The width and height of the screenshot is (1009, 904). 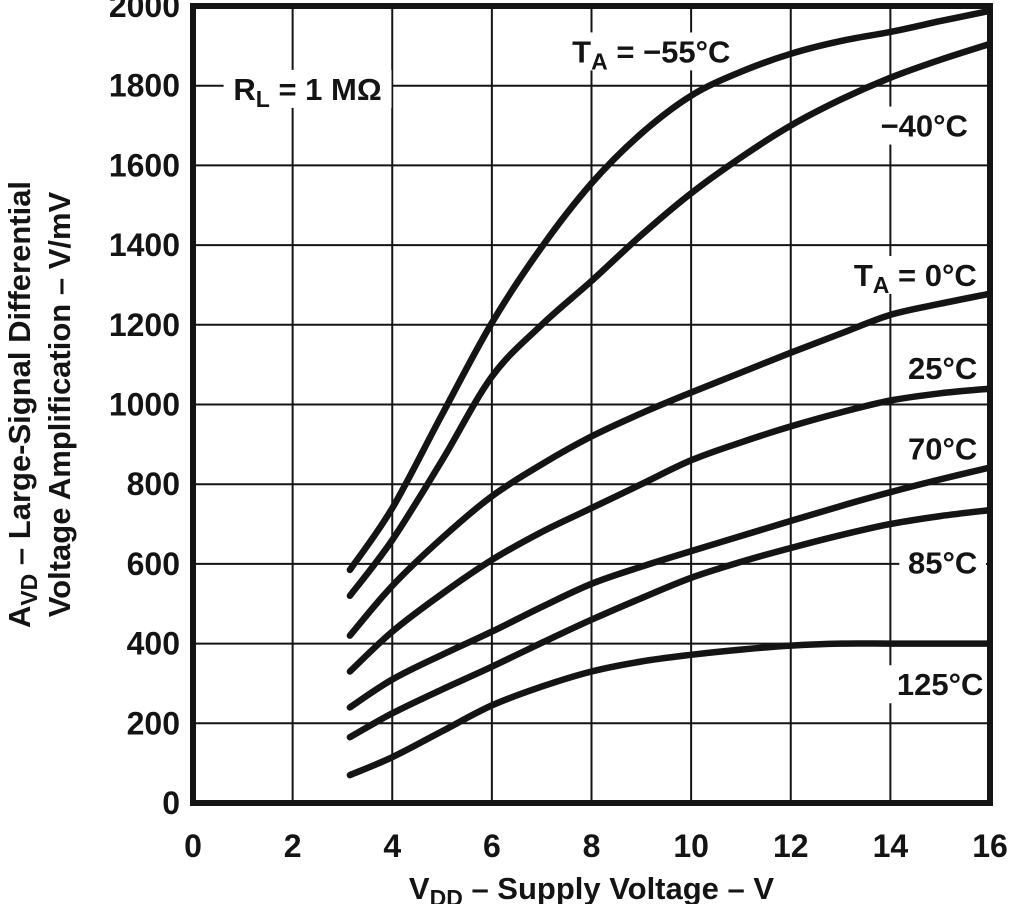 I want to click on curve-125c, so click(x=668, y=709).